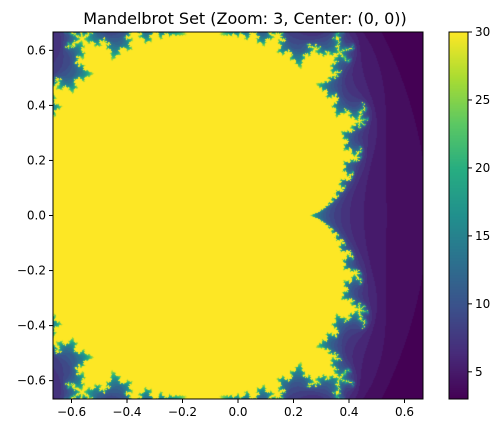  I want to click on colorbar-frame, so click(458, 215).